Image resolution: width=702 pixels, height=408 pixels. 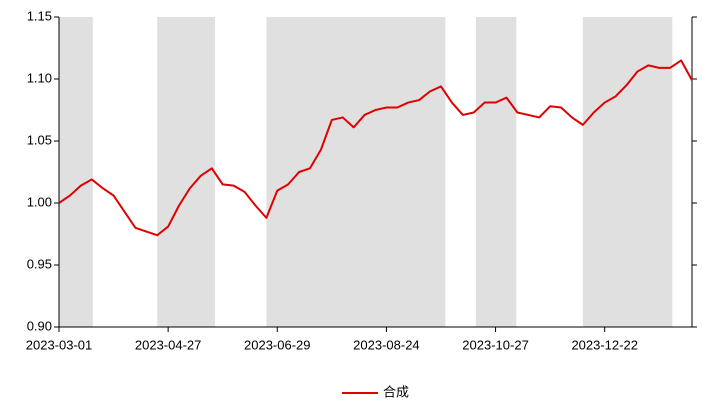 I want to click on y-tick-label: 1.10, so click(x=39, y=77).